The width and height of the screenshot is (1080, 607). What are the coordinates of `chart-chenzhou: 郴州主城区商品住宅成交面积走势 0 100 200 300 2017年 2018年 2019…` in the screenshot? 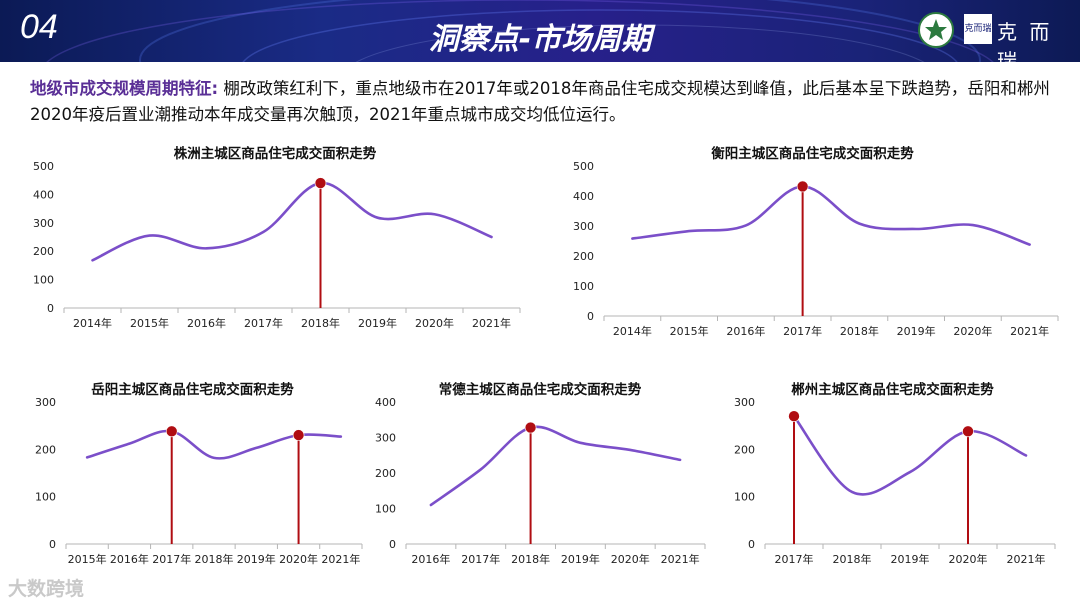 It's located at (892, 475).